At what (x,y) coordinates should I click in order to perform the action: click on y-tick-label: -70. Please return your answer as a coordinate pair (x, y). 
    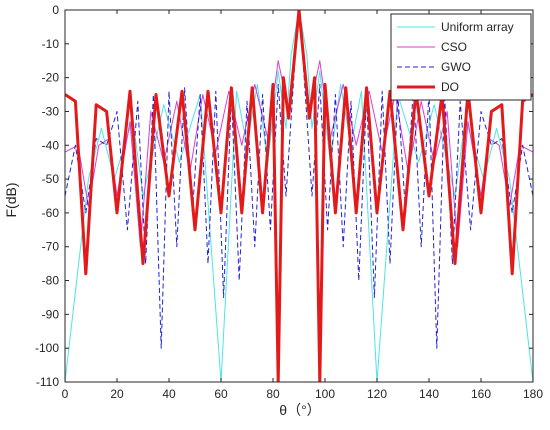
    Looking at the image, I should click on (51, 247).